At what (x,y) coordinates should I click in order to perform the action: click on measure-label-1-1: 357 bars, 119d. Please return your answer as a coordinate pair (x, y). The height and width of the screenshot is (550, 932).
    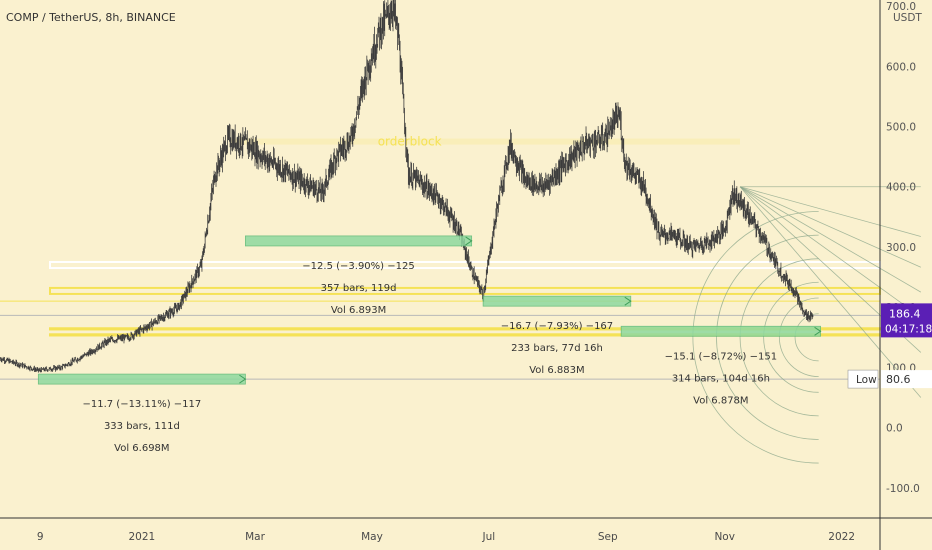
    Looking at the image, I should click on (359, 288).